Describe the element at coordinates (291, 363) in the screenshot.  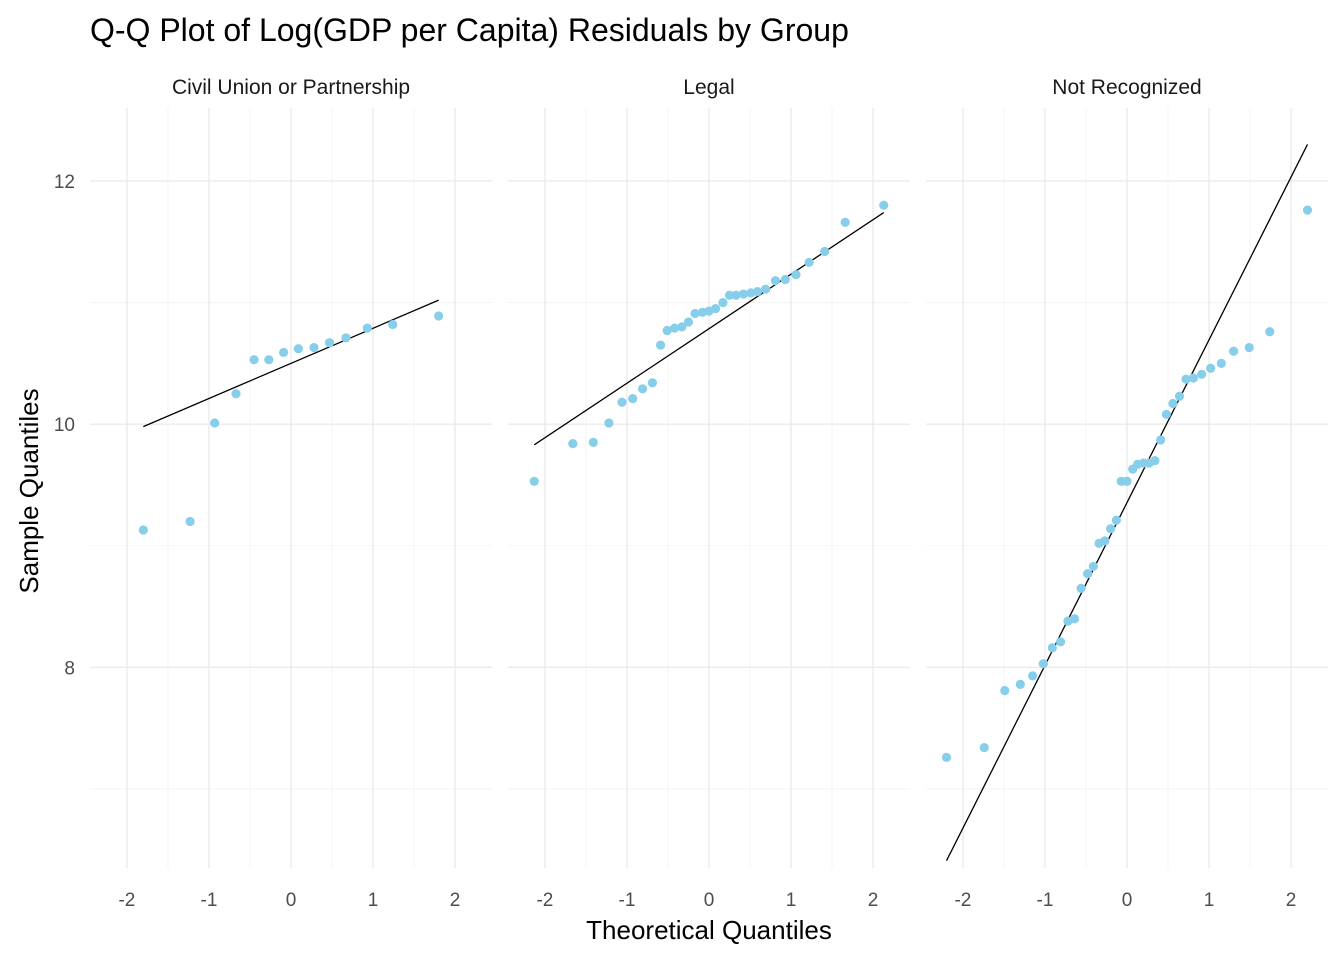
I see `qq-reference-line` at that location.